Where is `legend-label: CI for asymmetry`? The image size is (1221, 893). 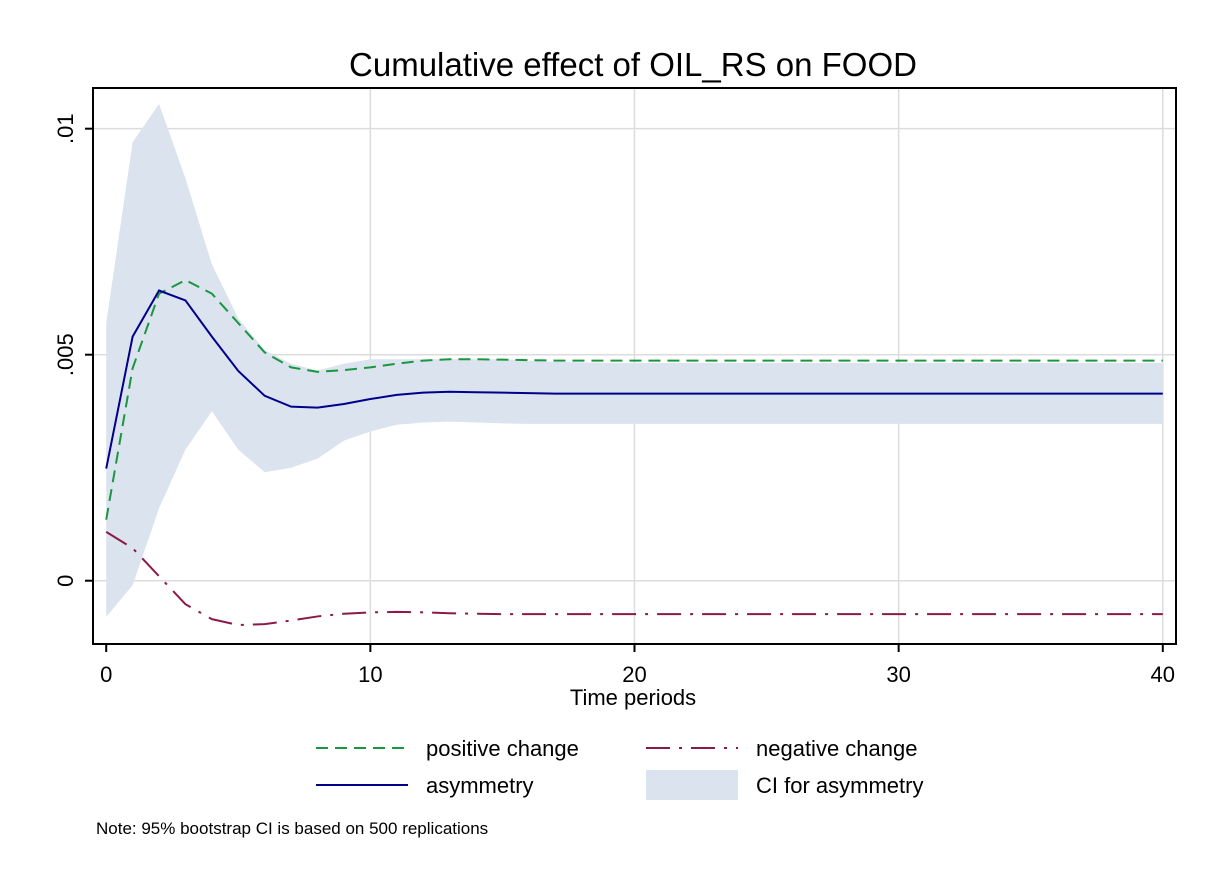
legend-label: CI for asymmetry is located at coordinates (839, 785).